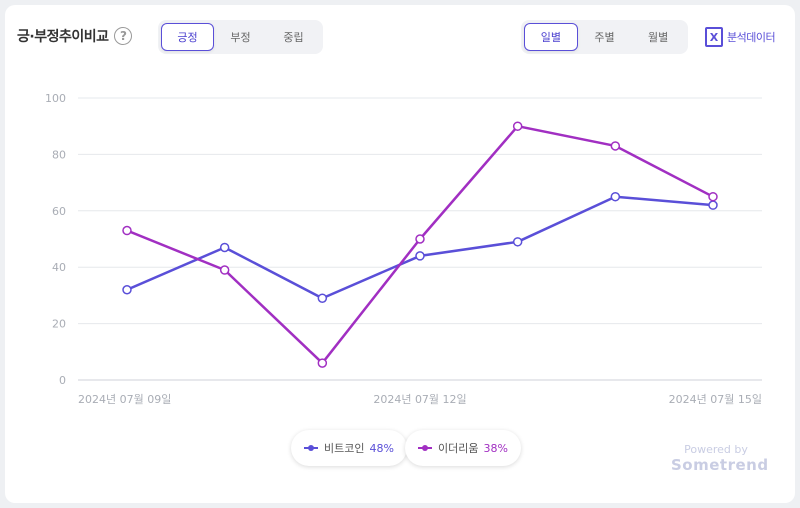  I want to click on powered-by-logo: Powered by Sometrend, so click(720, 459).